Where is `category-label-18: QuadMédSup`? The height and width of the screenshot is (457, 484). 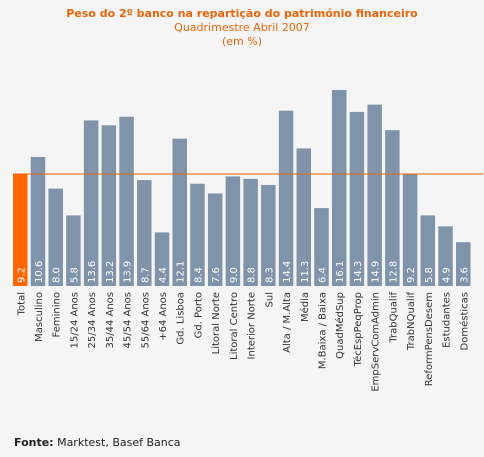
category-label-18: QuadMédSup is located at coordinates (340, 325).